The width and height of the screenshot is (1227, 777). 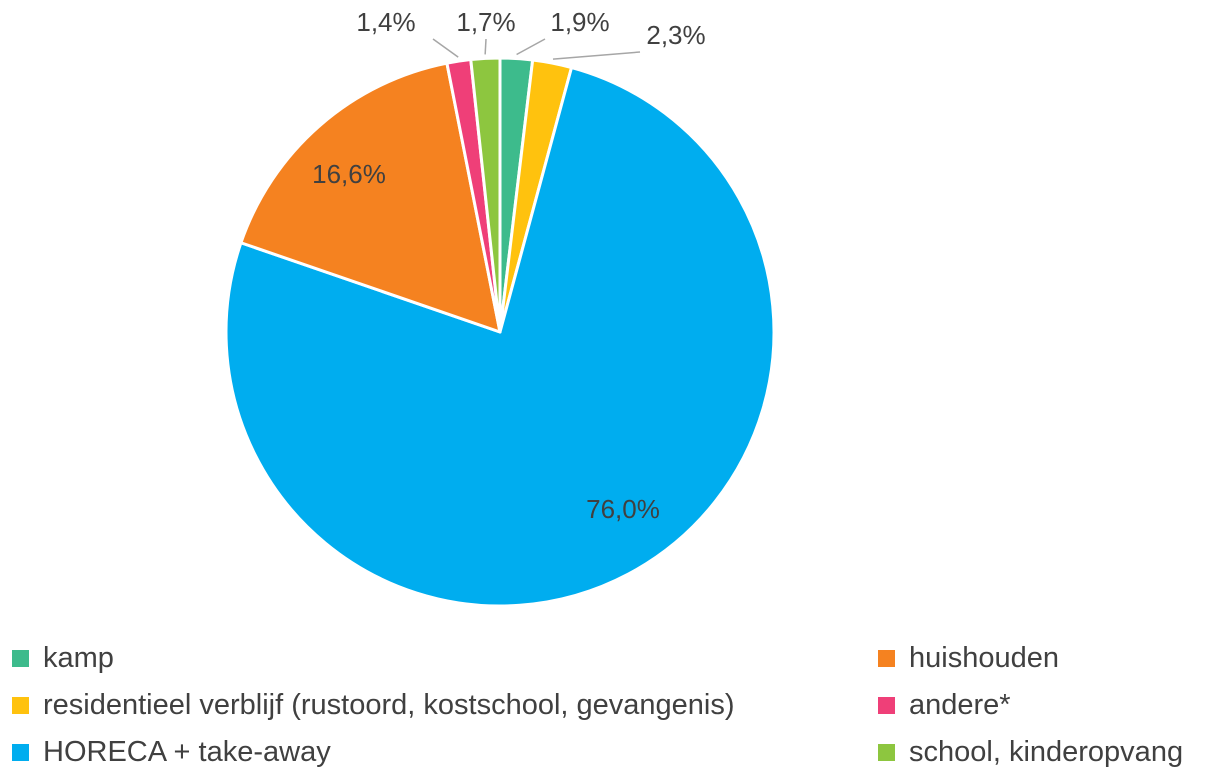 What do you see at coordinates (531, 47) in the screenshot?
I see `leader-line-kamp` at bounding box center [531, 47].